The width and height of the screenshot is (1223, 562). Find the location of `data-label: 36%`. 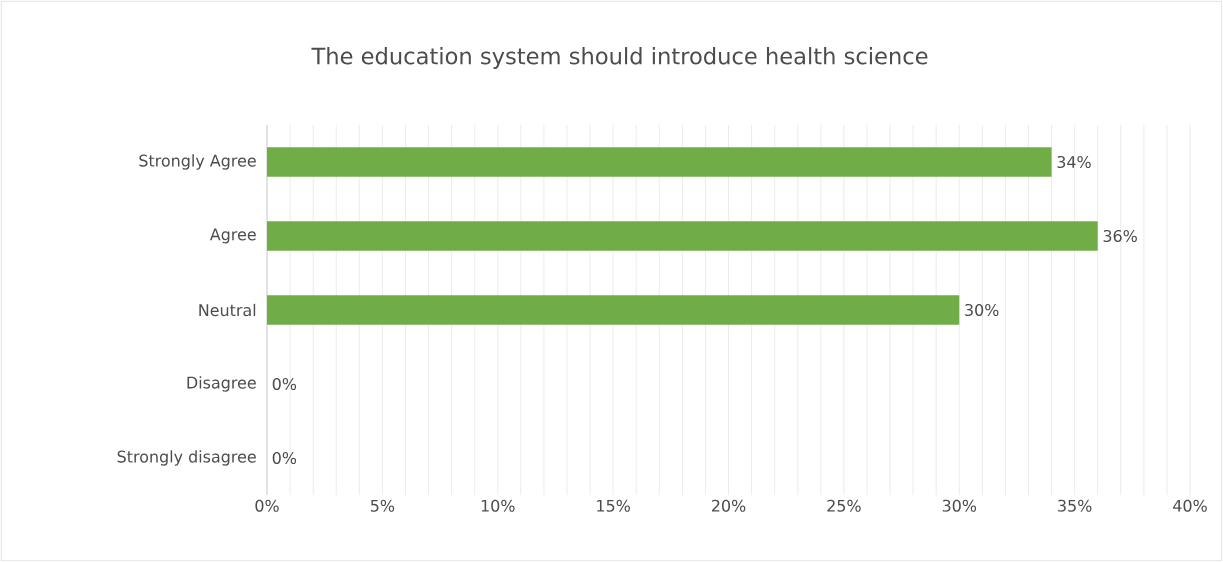

data-label: 36% is located at coordinates (1120, 236).